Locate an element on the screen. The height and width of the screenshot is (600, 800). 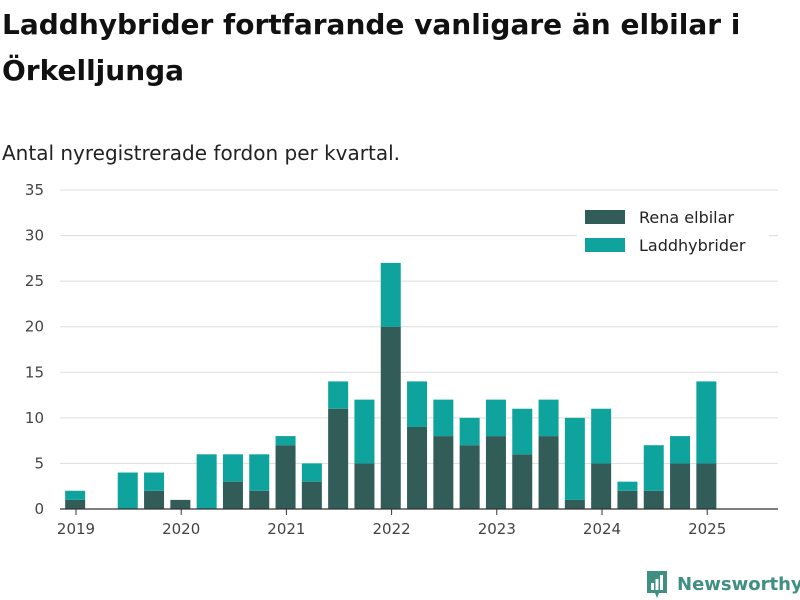
y-tick-label: 25 is located at coordinates (34, 281).